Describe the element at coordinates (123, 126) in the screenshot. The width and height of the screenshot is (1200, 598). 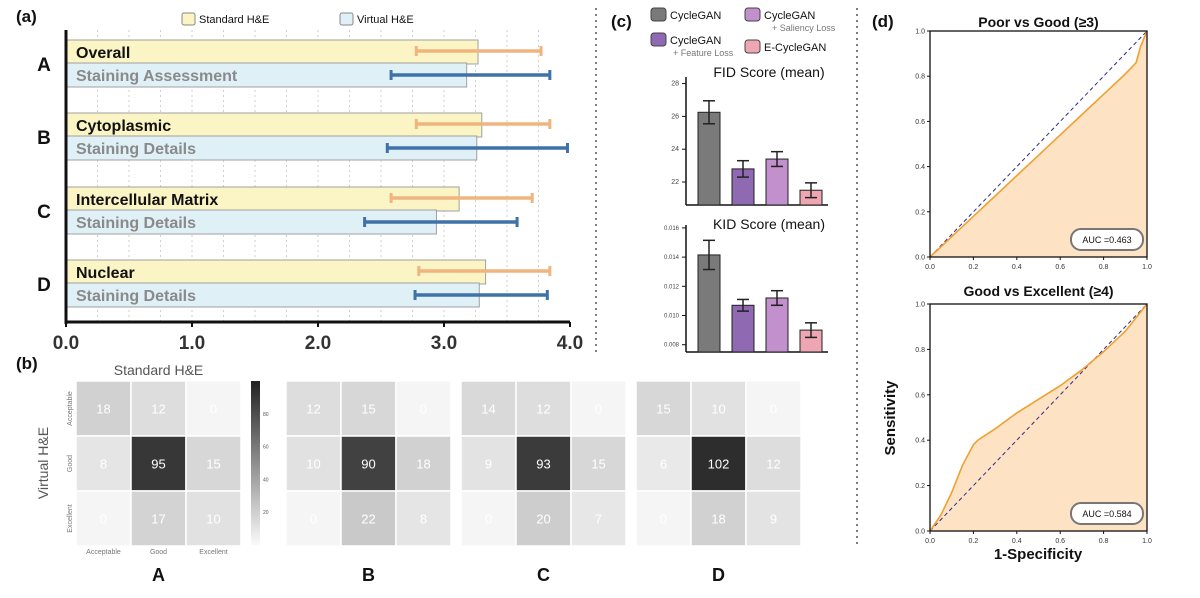
I see `category-title: Cytoplasmic` at that location.